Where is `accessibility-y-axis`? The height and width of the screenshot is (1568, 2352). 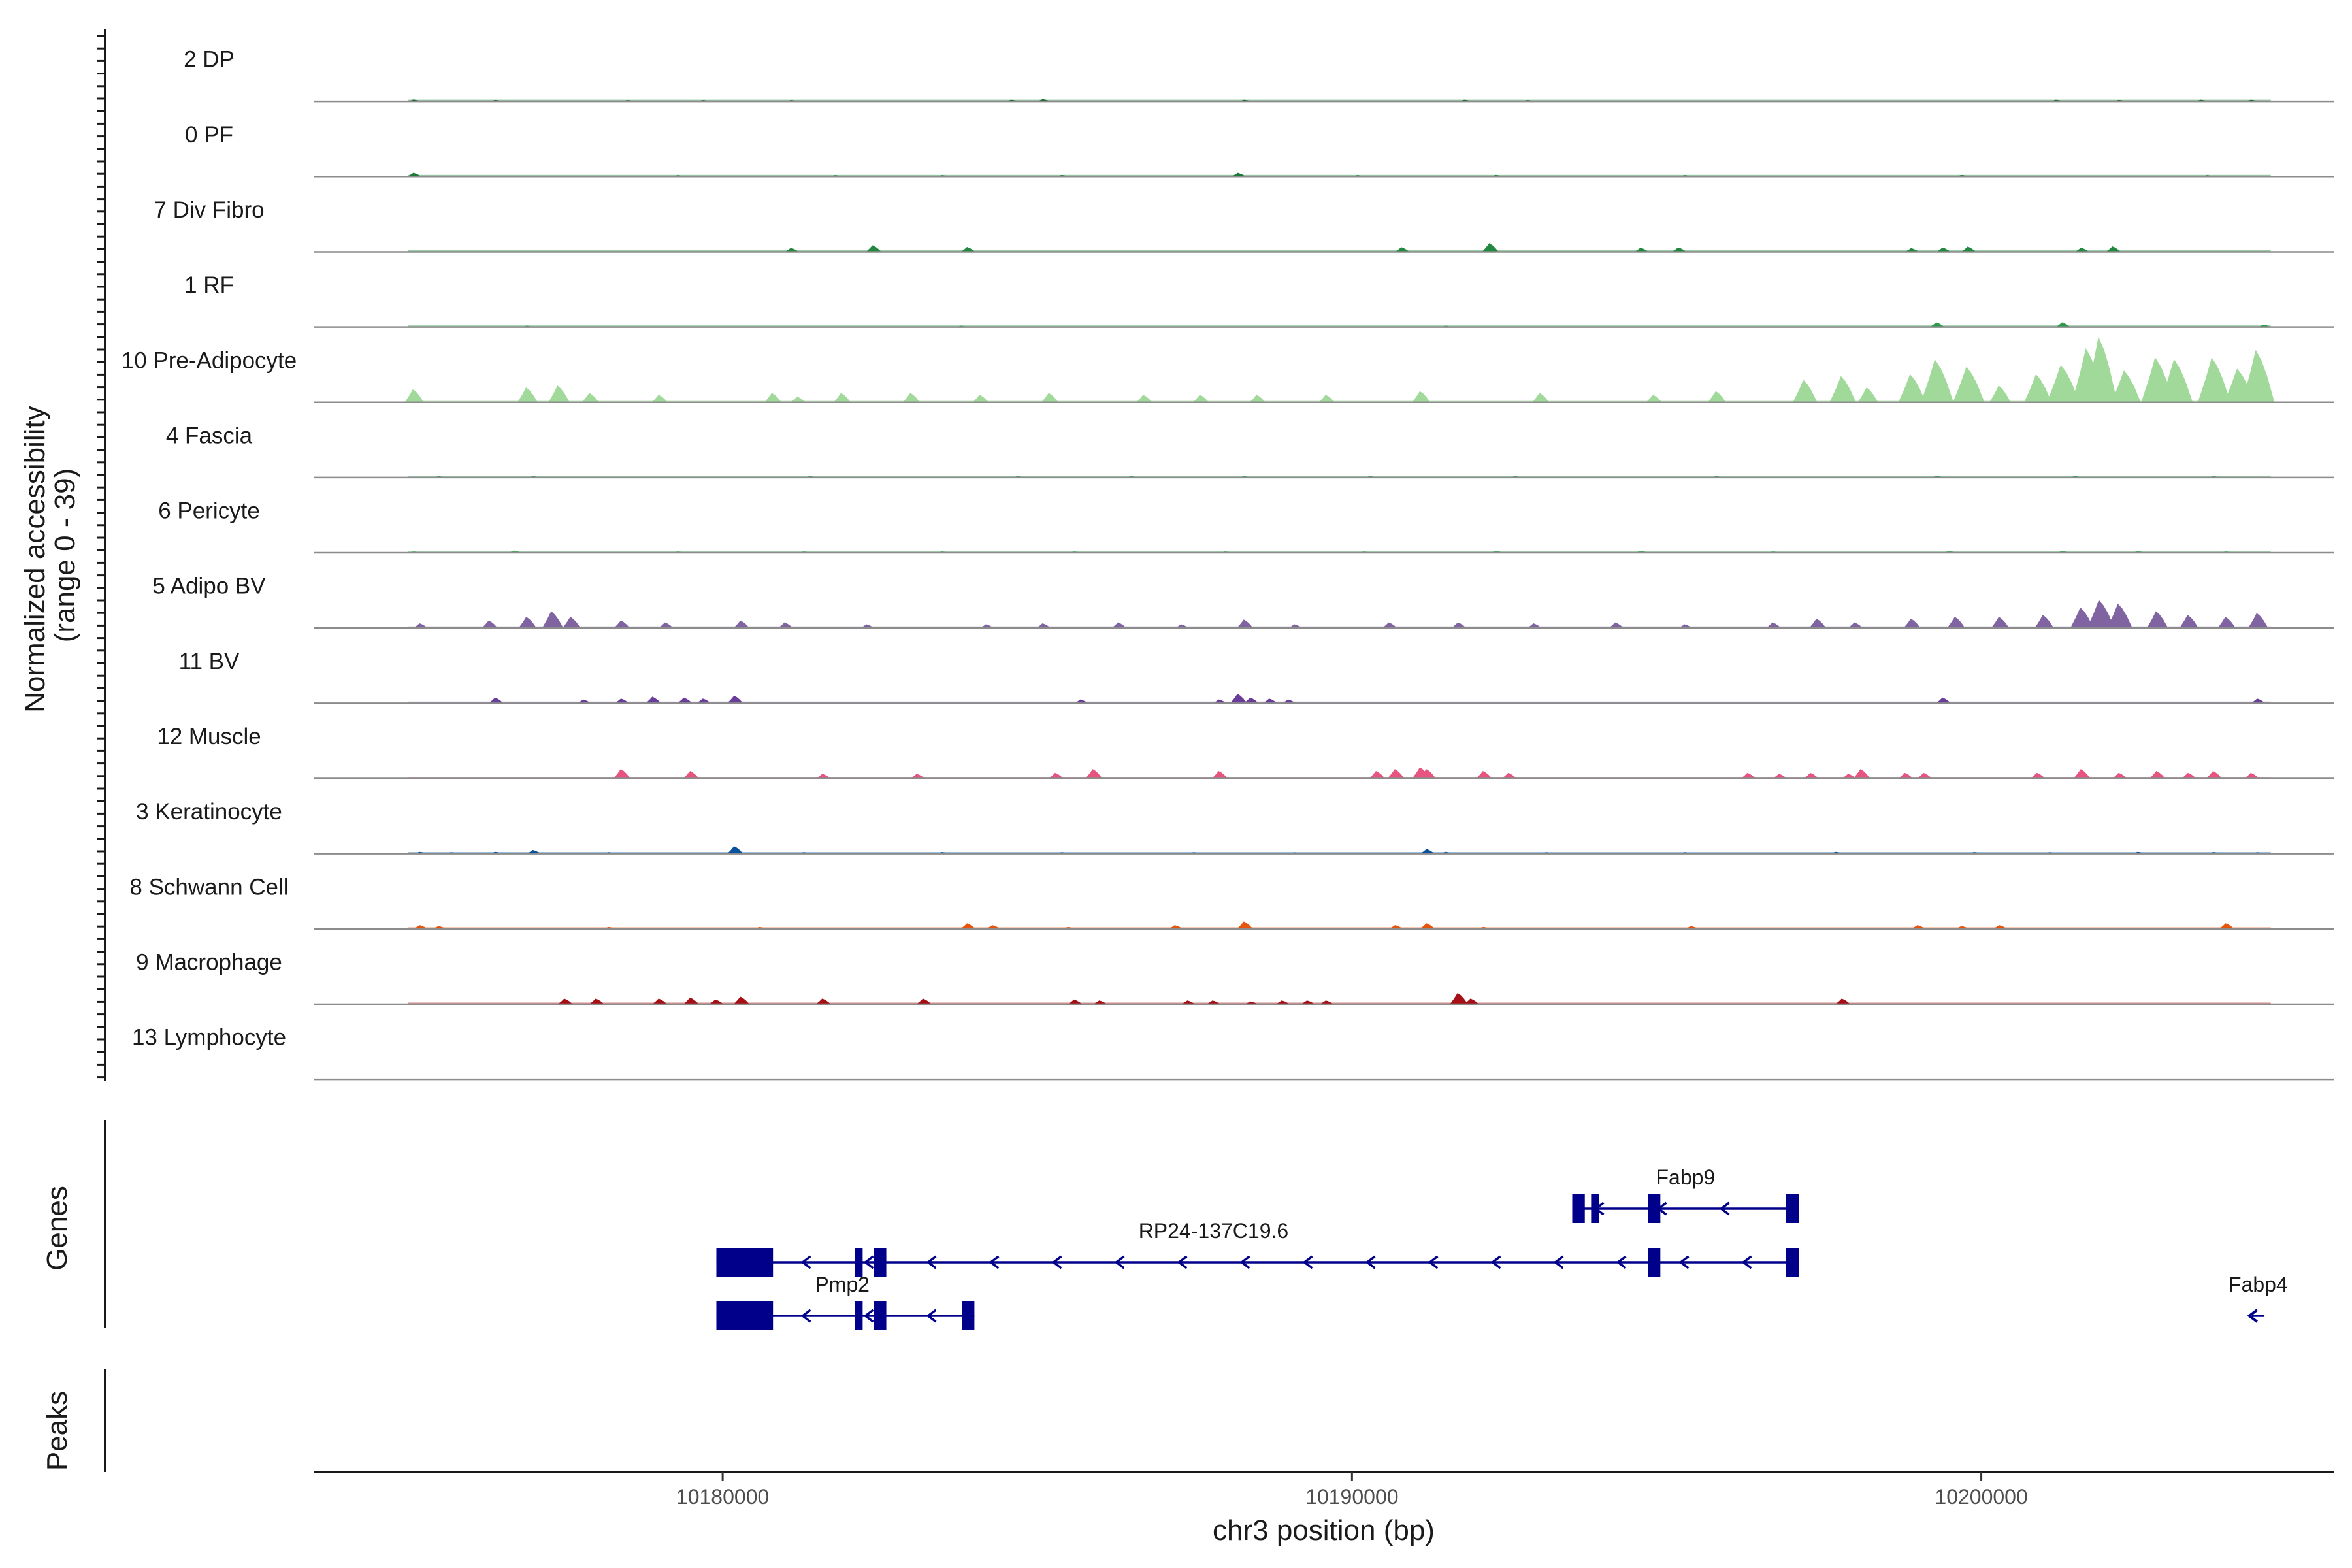
accessibility-y-axis is located at coordinates (101, 555).